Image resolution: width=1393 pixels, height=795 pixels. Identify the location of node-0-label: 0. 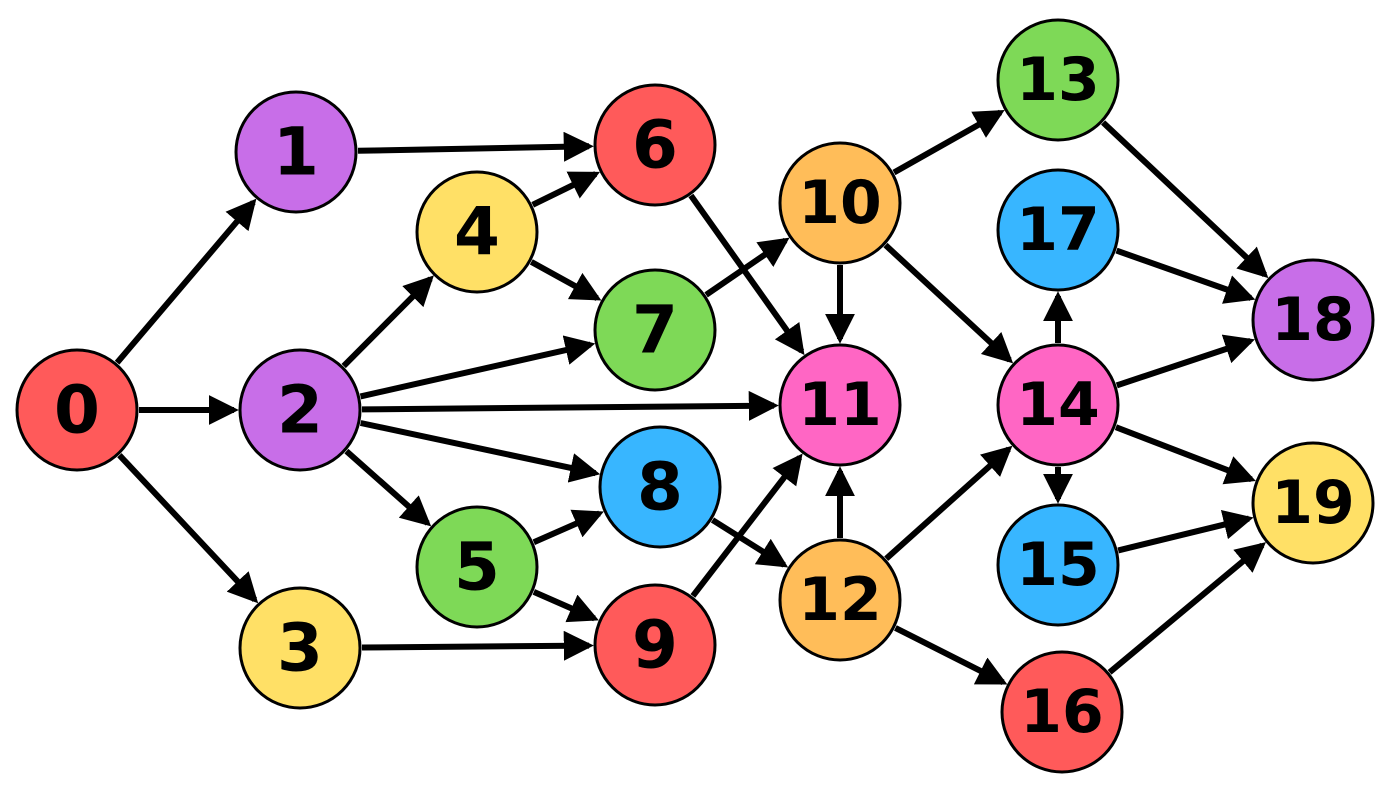
(77, 410).